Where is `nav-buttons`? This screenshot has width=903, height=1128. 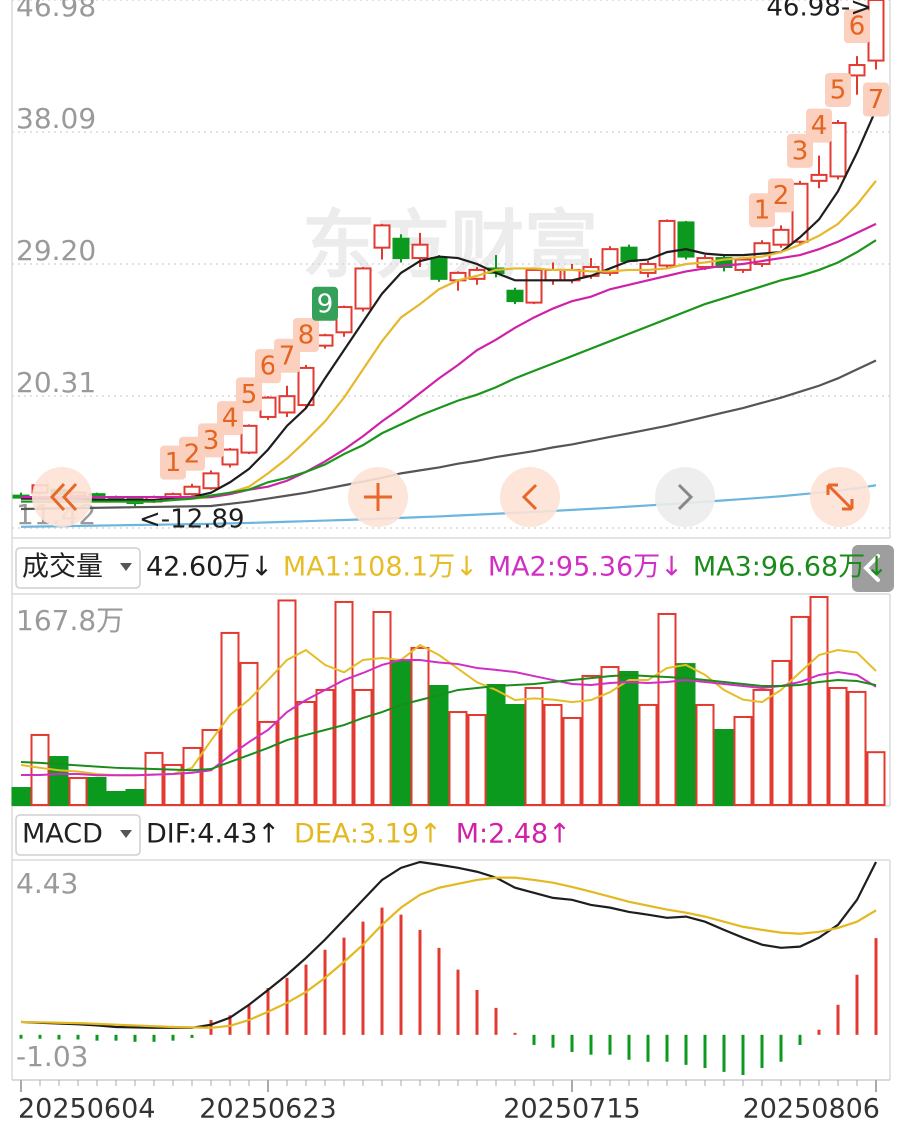
nav-buttons is located at coordinates (451, 497).